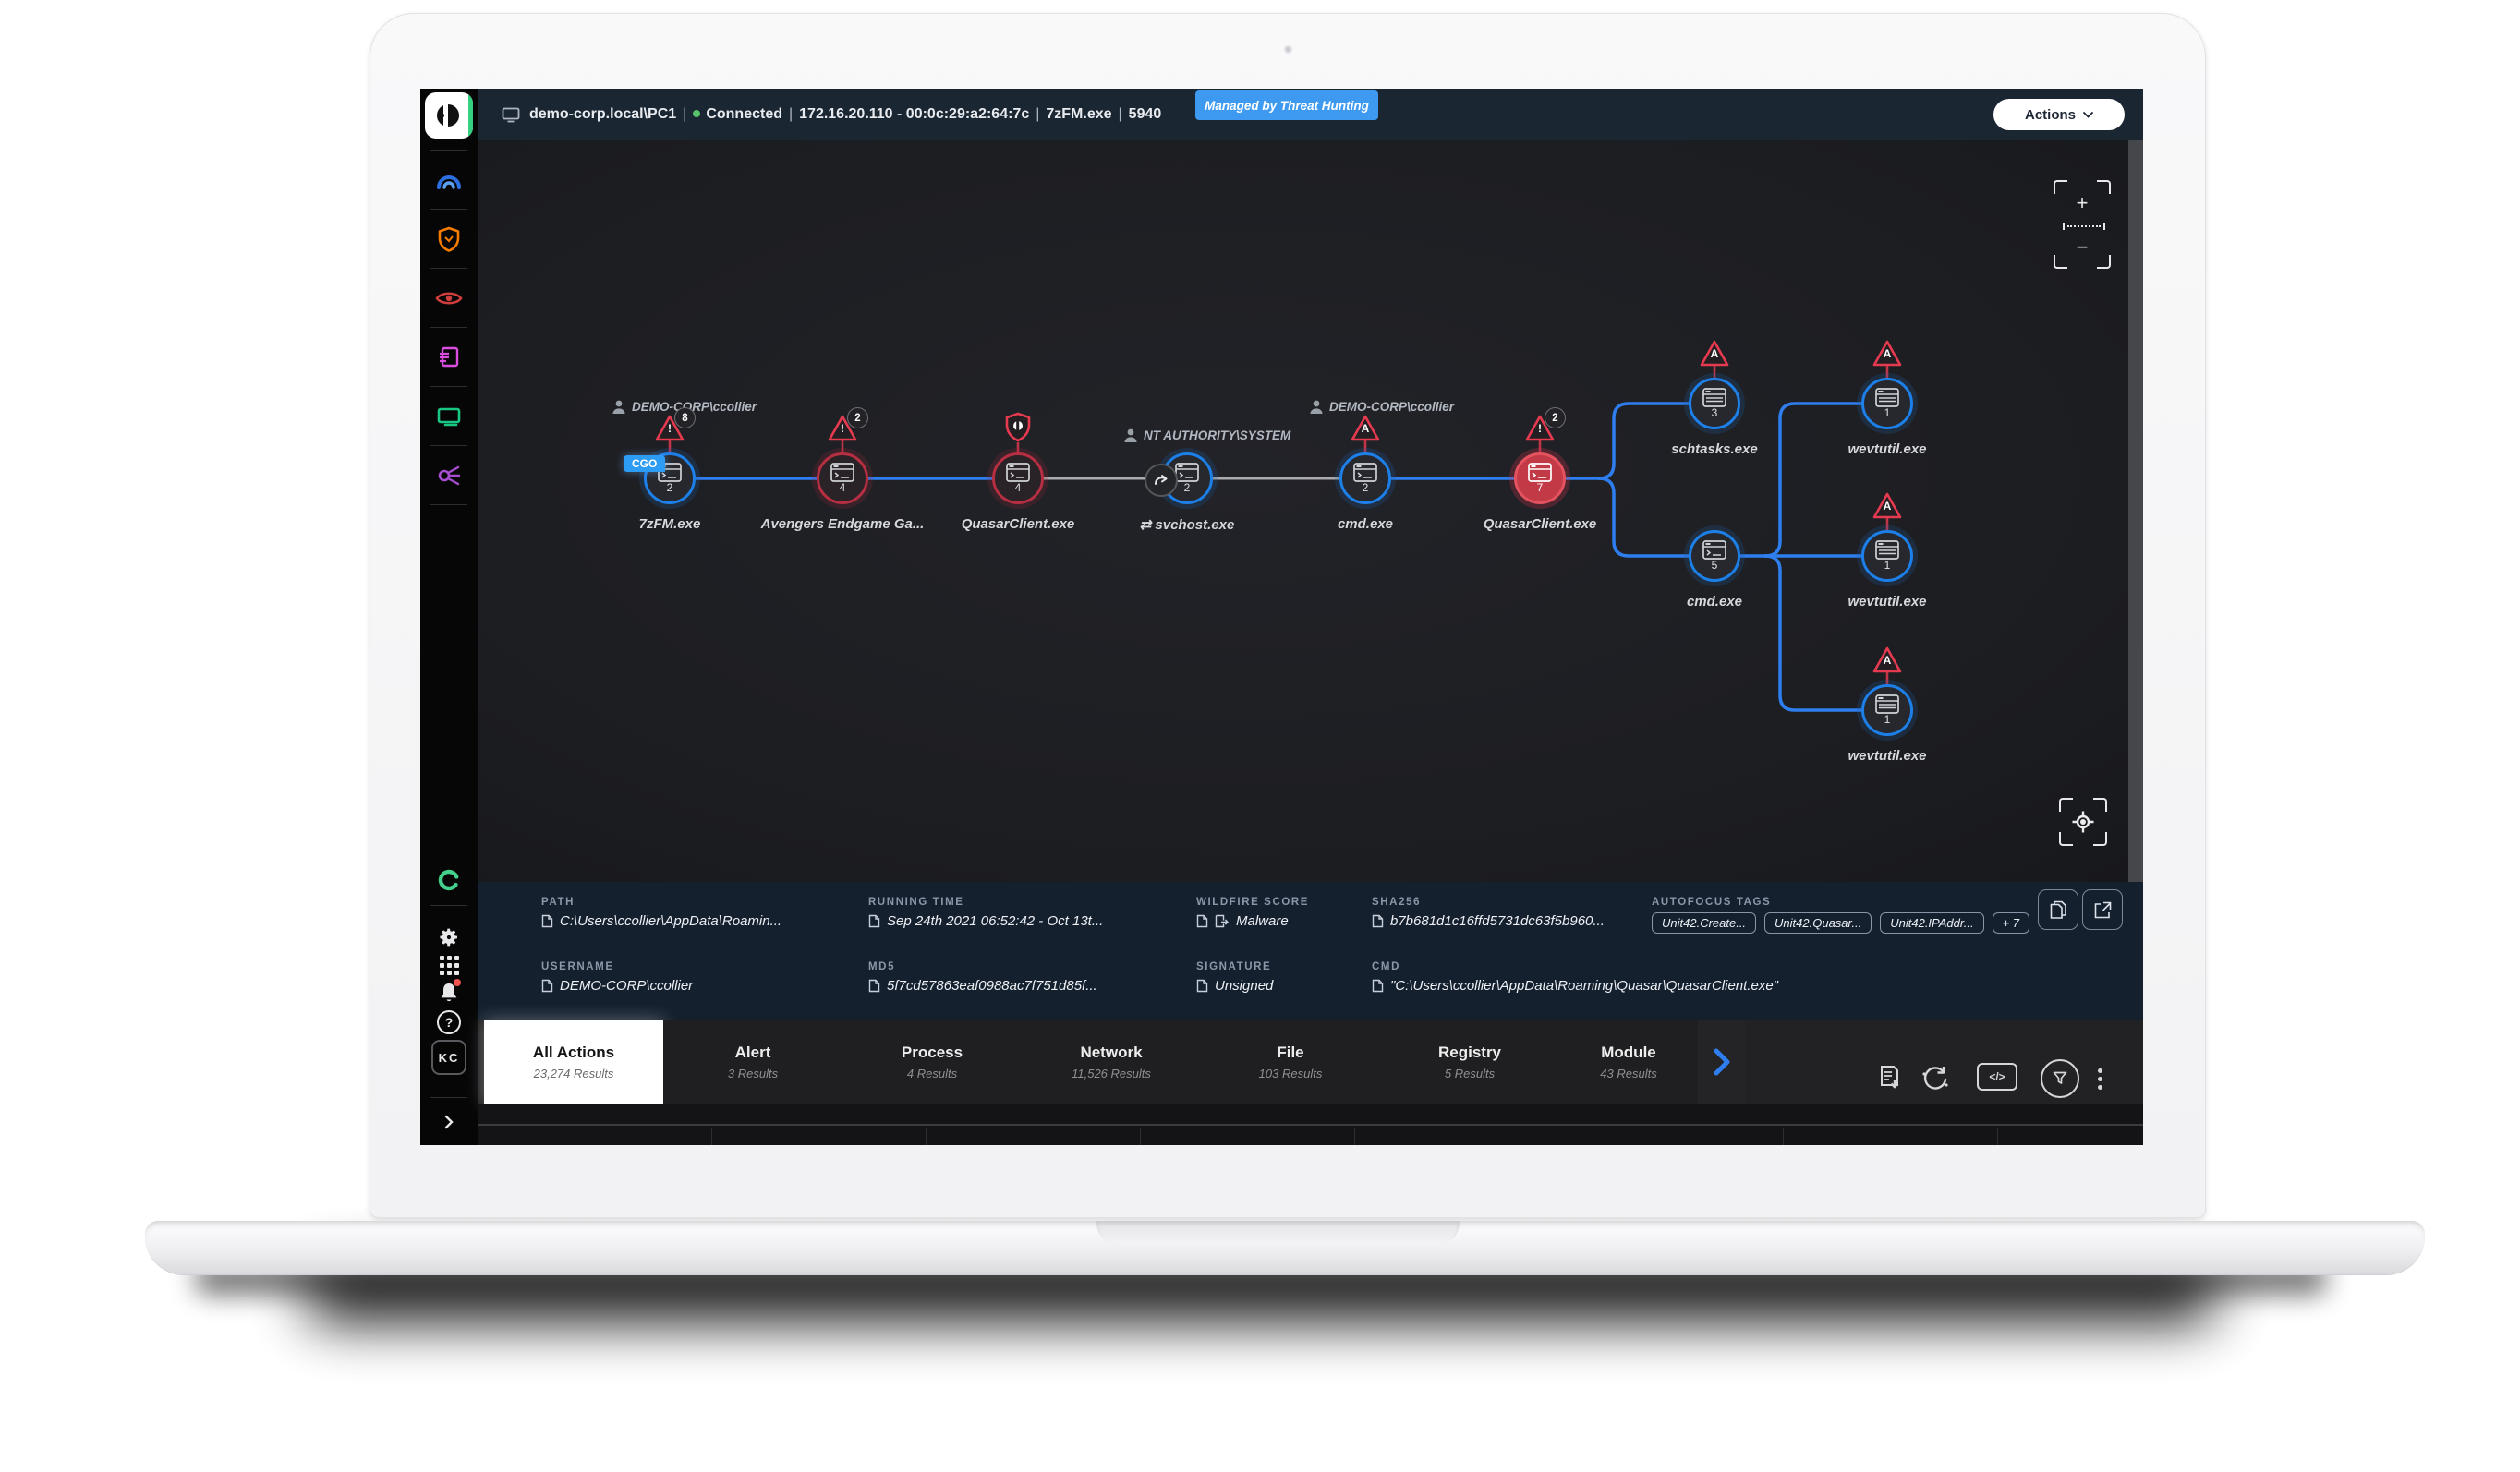 Image resolution: width=2520 pixels, height=1472 pixels. What do you see at coordinates (449, 993) in the screenshot?
I see `notifications-button` at bounding box center [449, 993].